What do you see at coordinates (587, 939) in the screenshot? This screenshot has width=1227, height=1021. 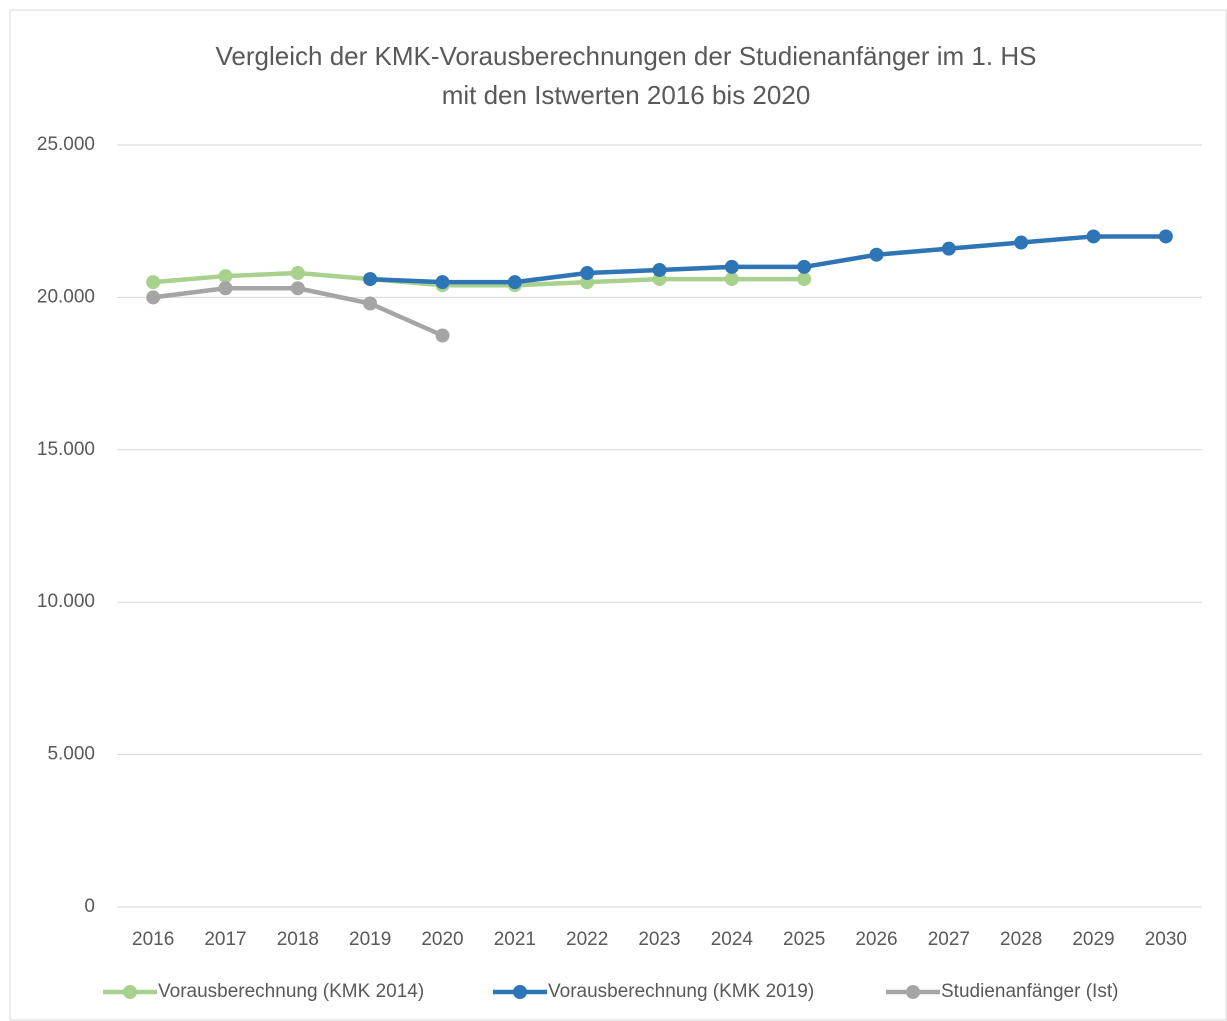 I see `x-tick-label: 2022` at bounding box center [587, 939].